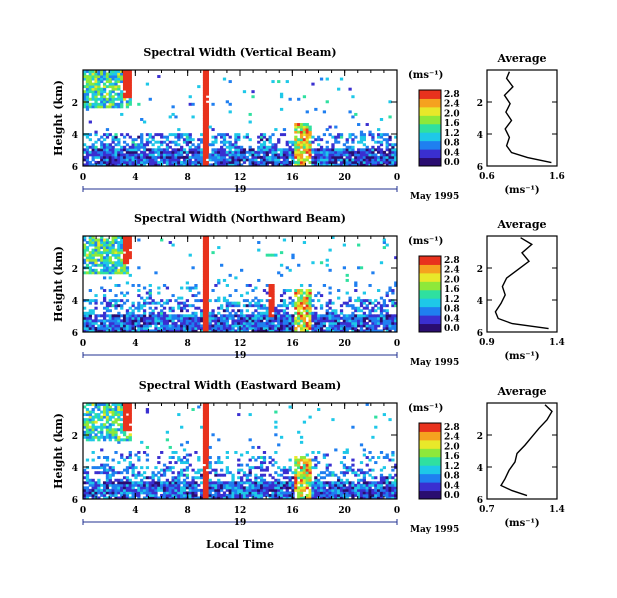  I want to click on colorbar-segment, so click(430, 269).